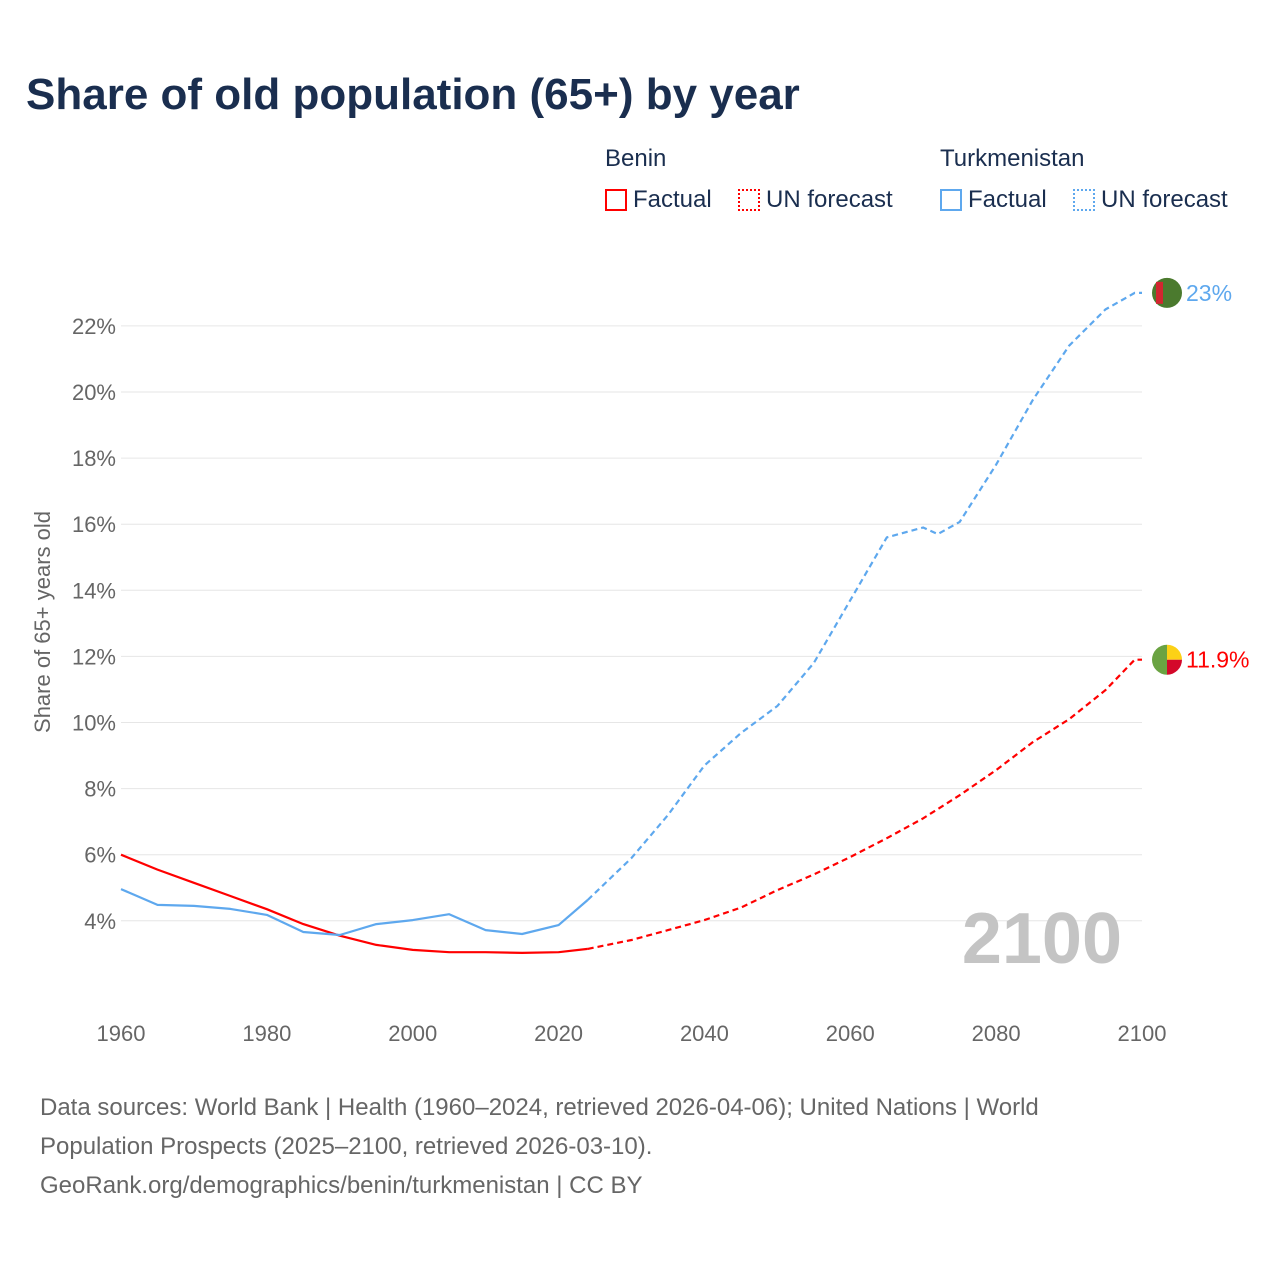 The image size is (1280, 1280). I want to click on x-tick-label: 1960, so click(121, 1033).